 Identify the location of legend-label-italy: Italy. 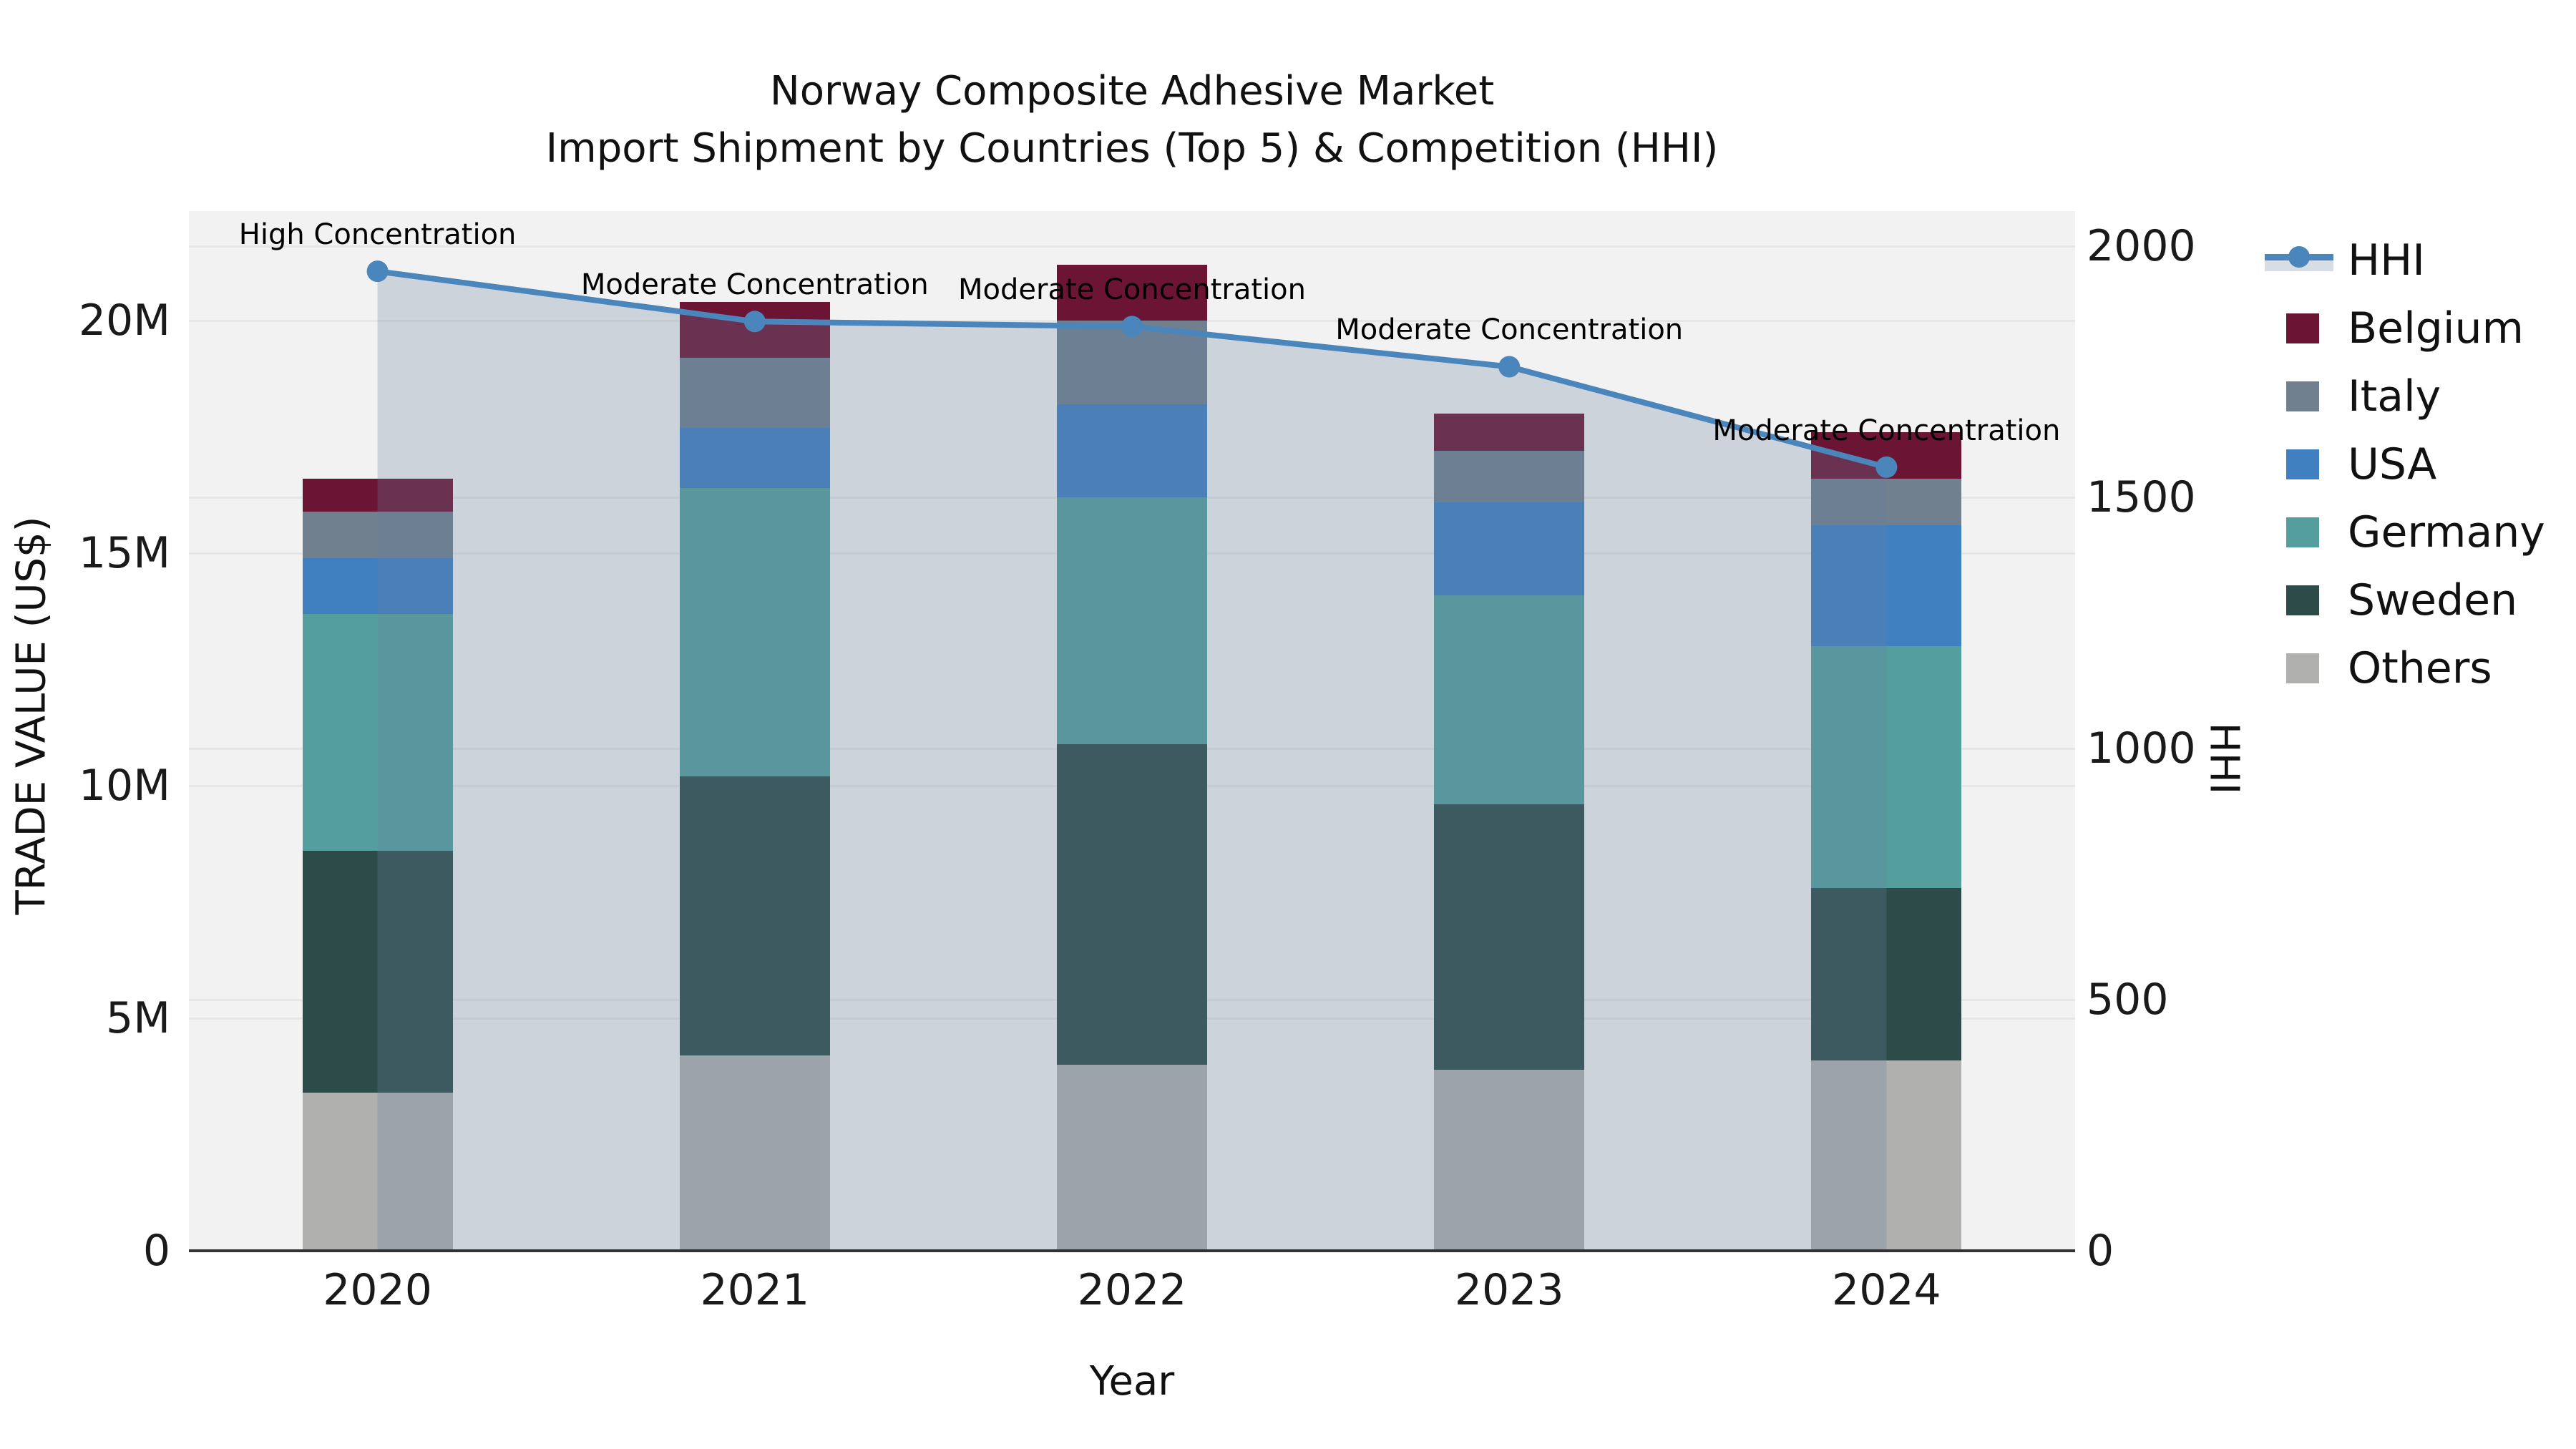
(2394, 396).